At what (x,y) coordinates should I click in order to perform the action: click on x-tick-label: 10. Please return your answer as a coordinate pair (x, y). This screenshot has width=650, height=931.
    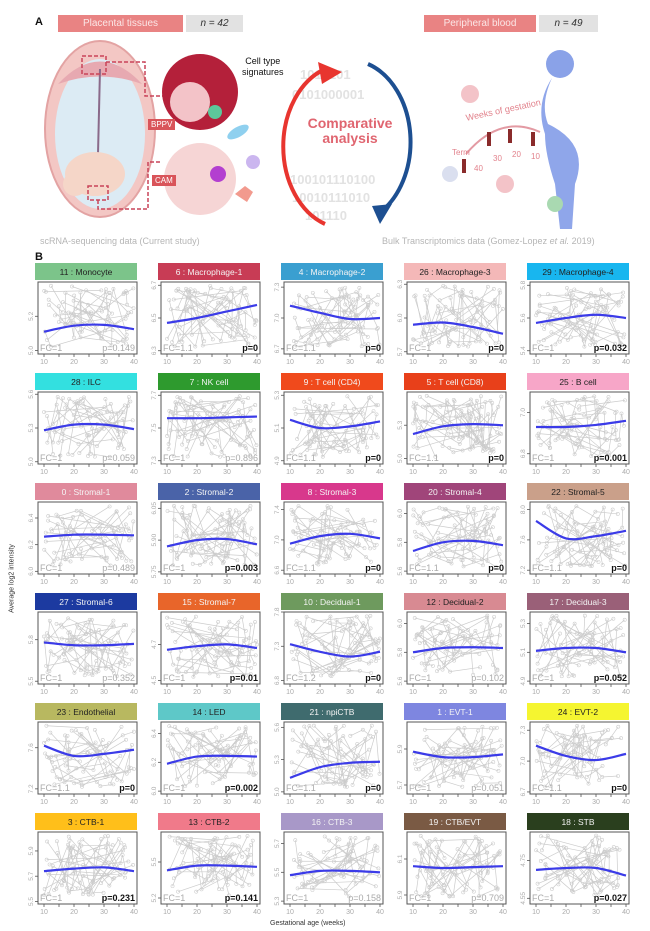
    Looking at the image, I should click on (536, 802).